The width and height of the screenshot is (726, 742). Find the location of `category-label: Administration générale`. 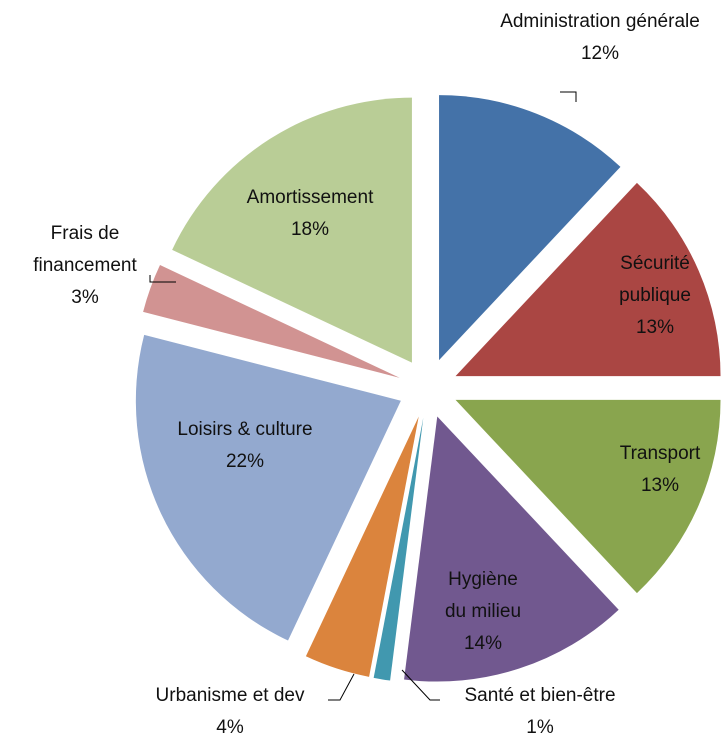

category-label: Administration générale is located at coordinates (600, 21).